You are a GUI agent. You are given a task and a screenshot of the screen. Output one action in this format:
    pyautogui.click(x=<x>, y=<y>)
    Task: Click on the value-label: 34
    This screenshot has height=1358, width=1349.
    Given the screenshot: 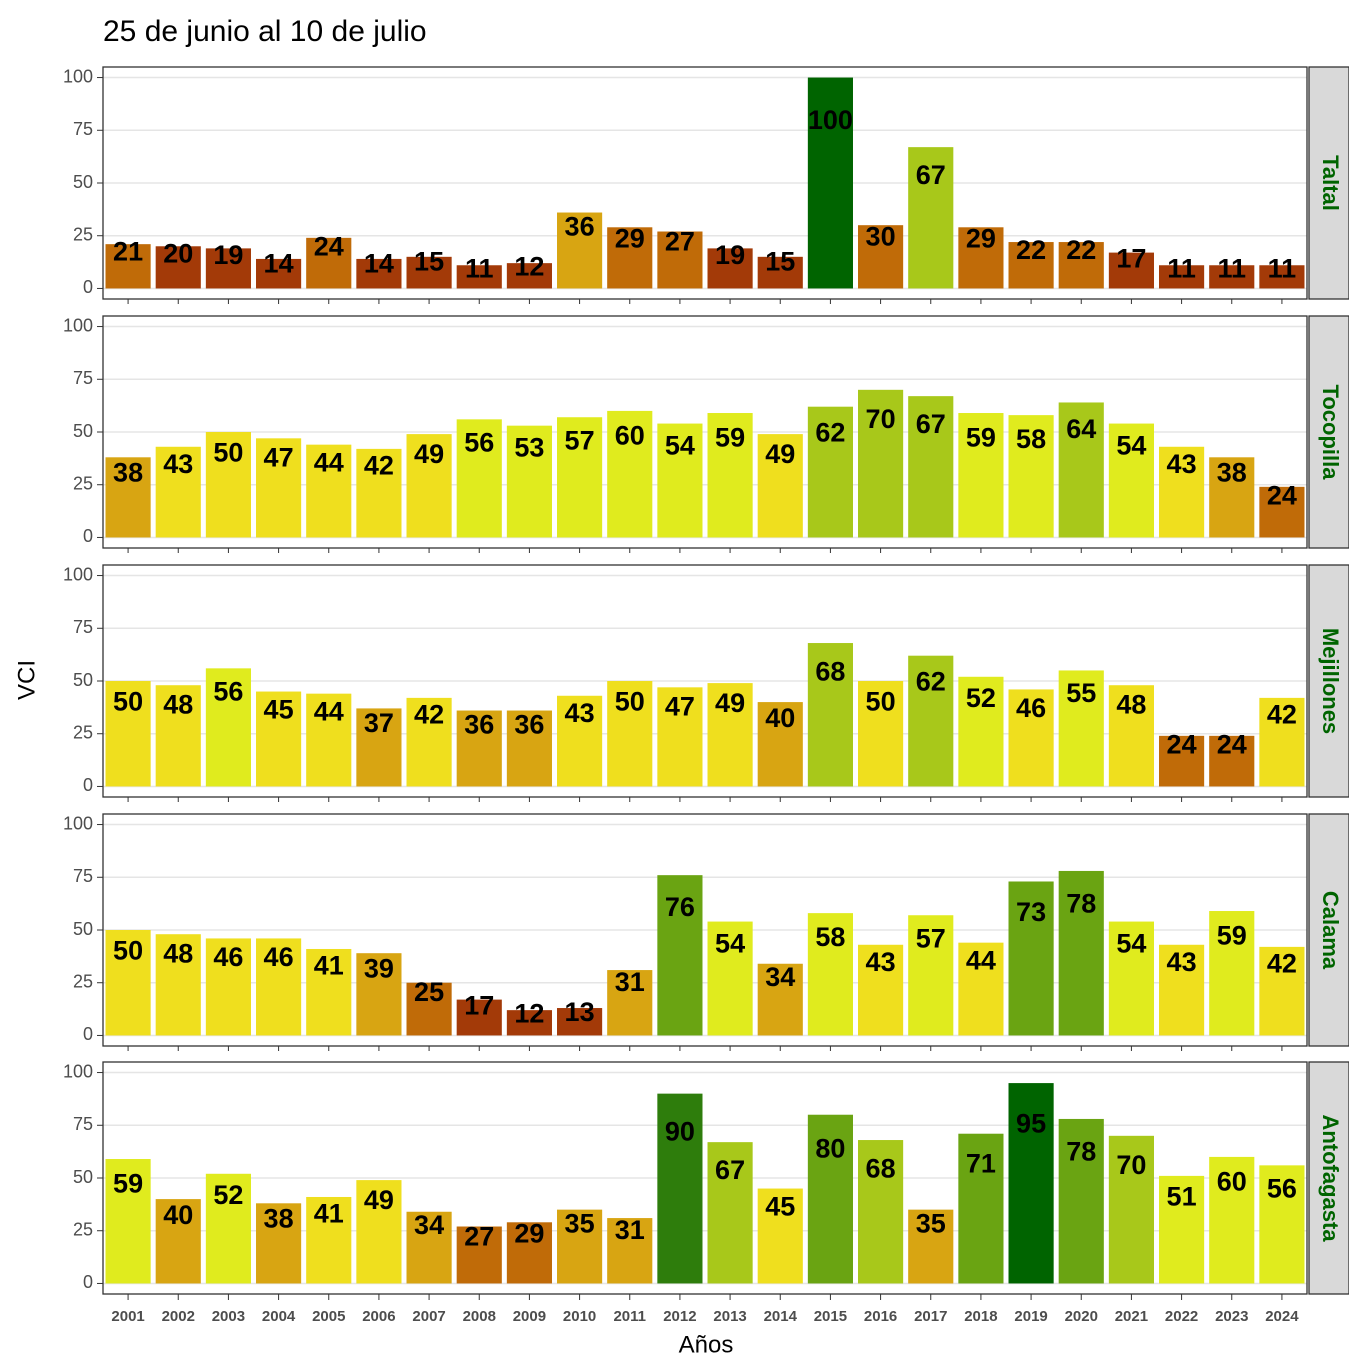 What is the action you would take?
    pyautogui.click(x=780, y=977)
    